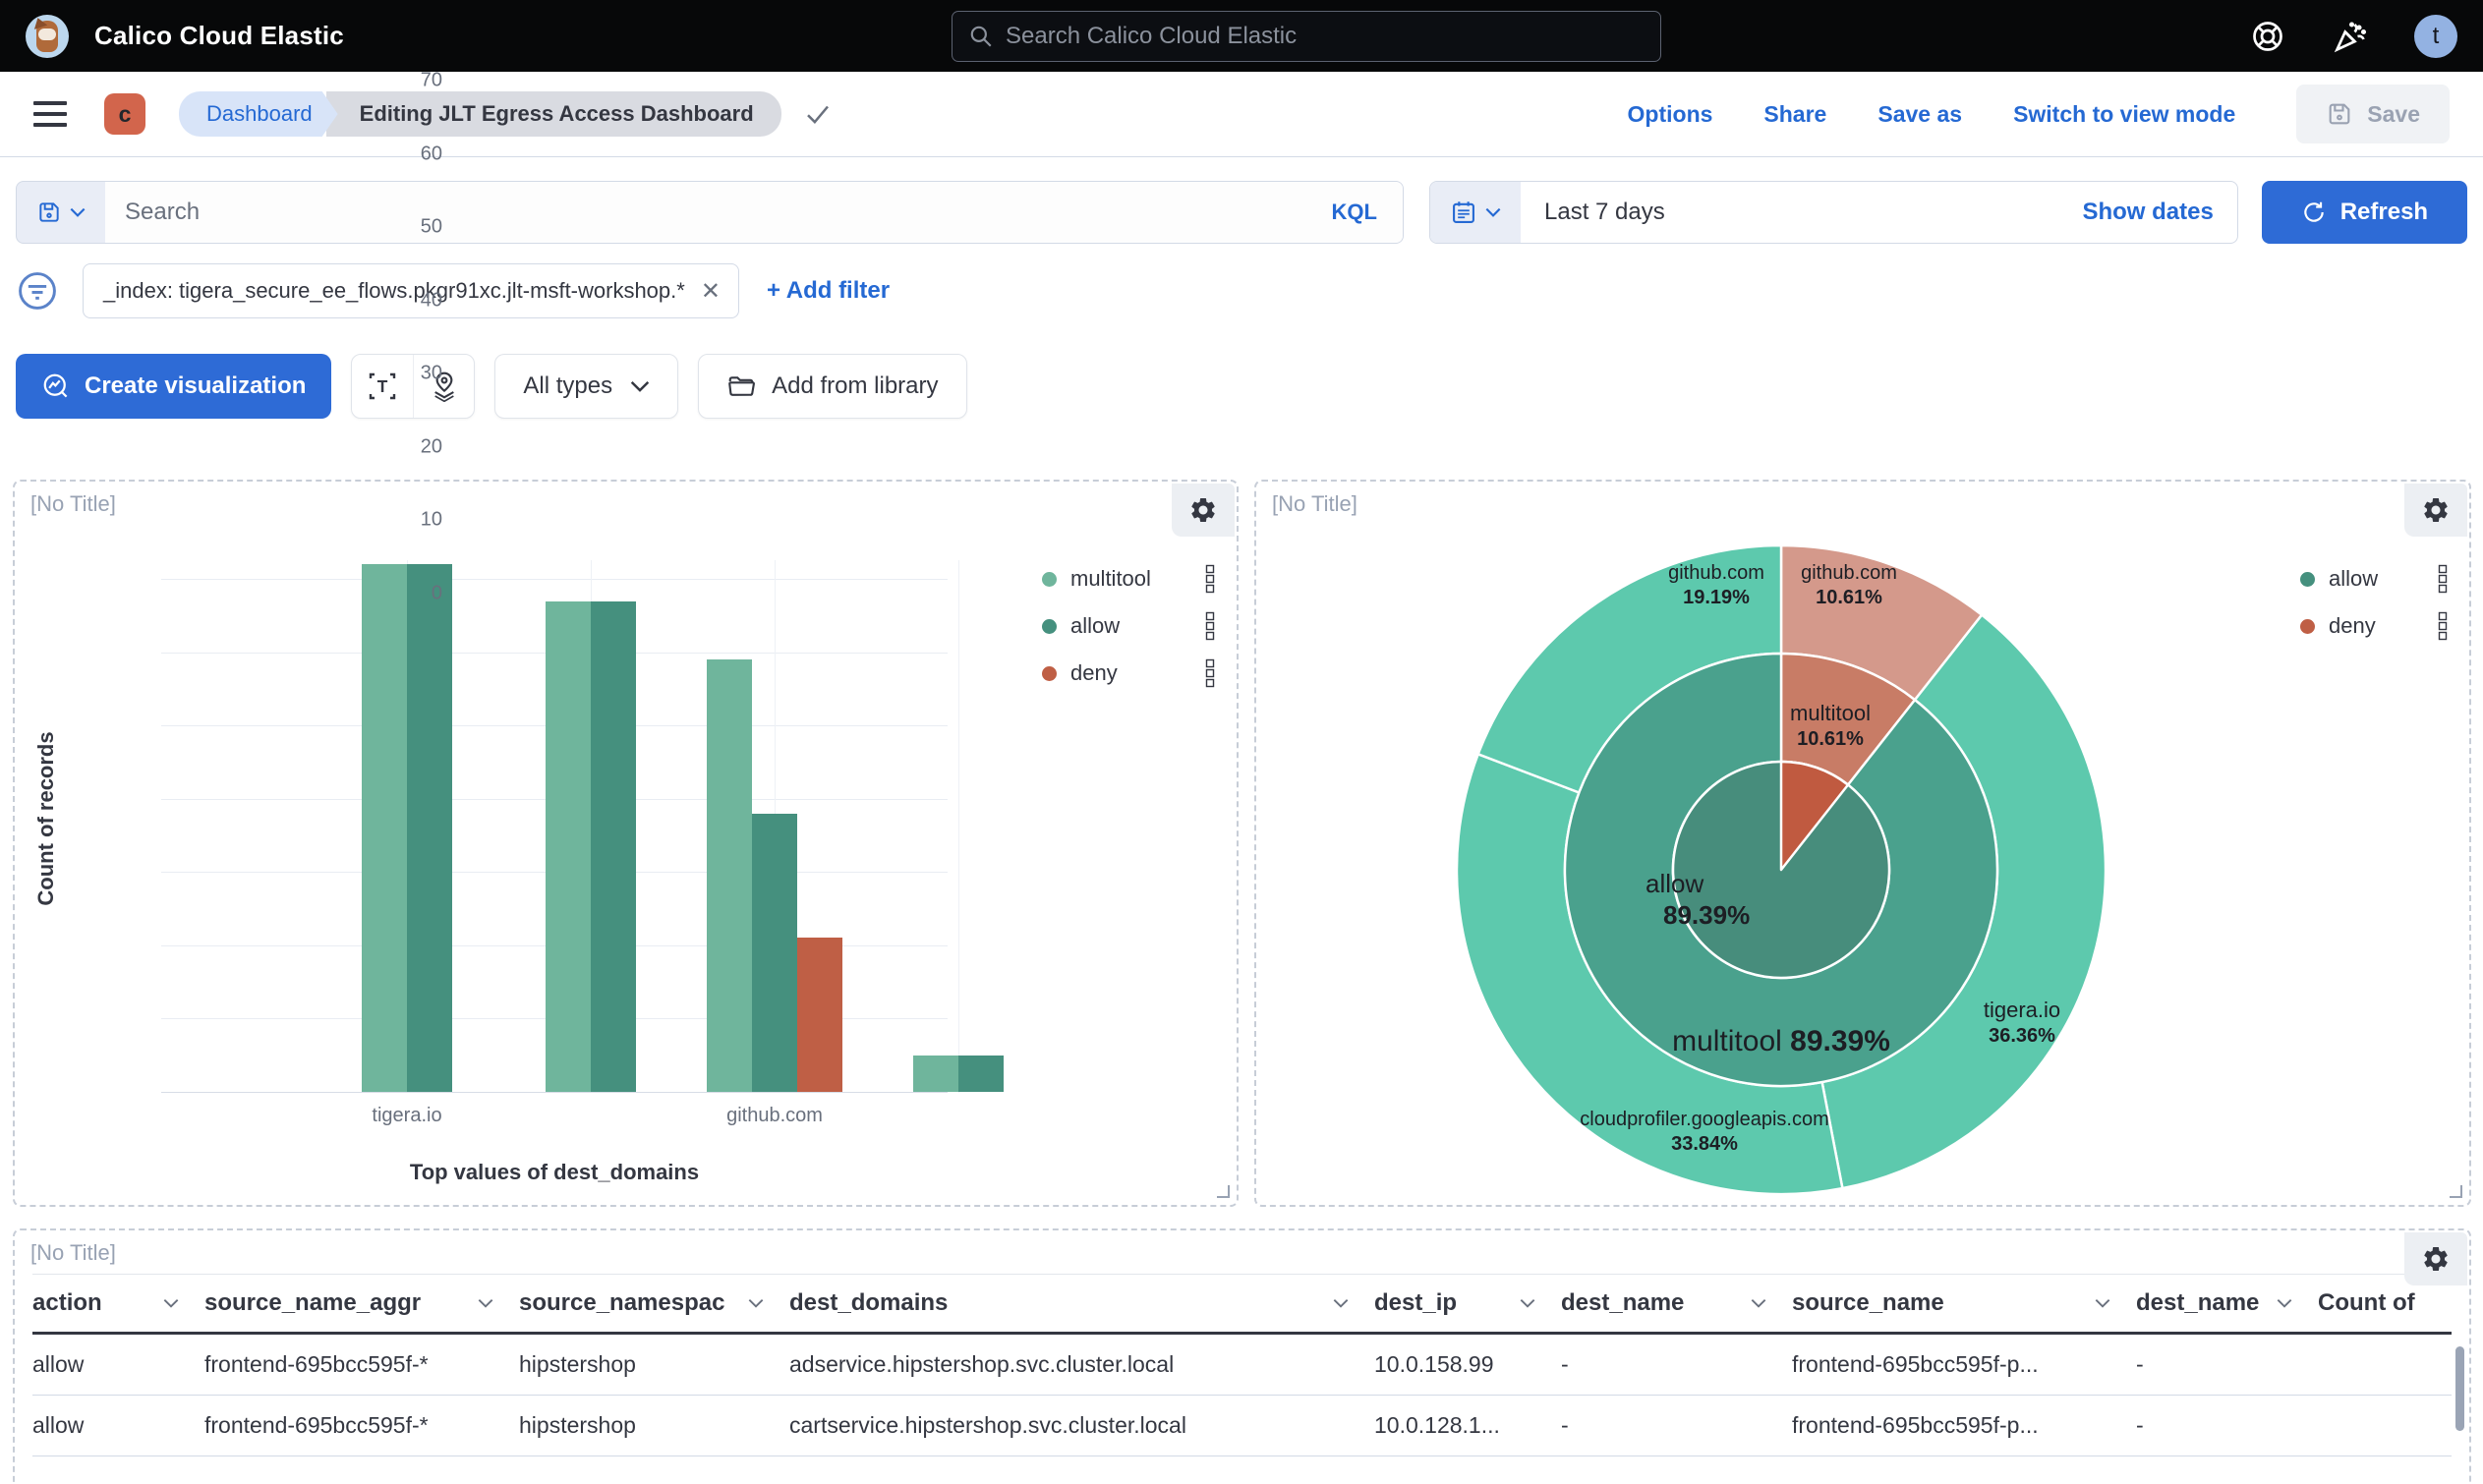  What do you see at coordinates (2350, 36) in the screenshot?
I see `news-popper-icon` at bounding box center [2350, 36].